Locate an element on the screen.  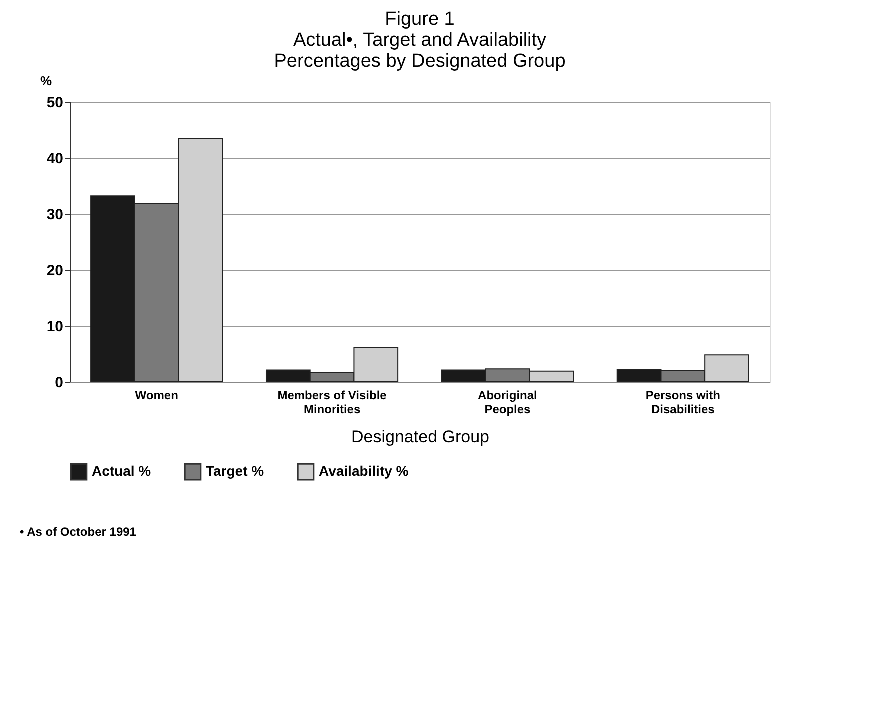
y-tick-label: 30 is located at coordinates (55, 215).